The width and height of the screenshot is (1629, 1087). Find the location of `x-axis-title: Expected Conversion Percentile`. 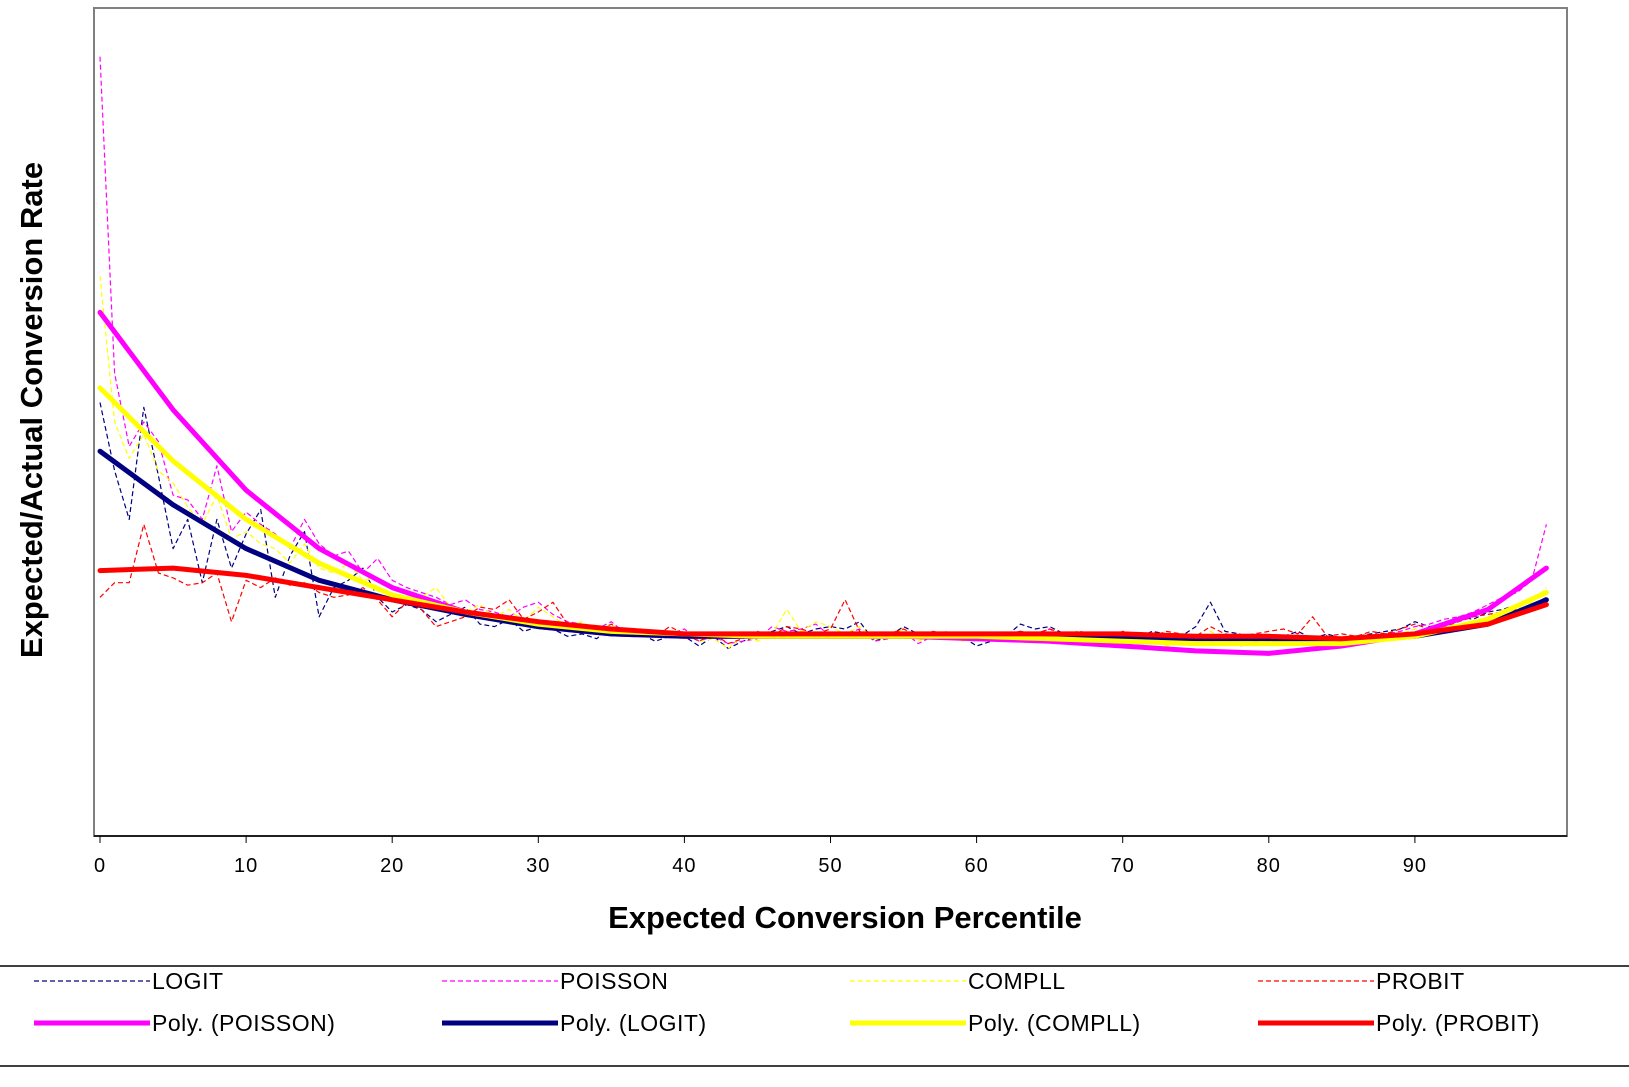

x-axis-title: Expected Conversion Percentile is located at coordinates (845, 917).